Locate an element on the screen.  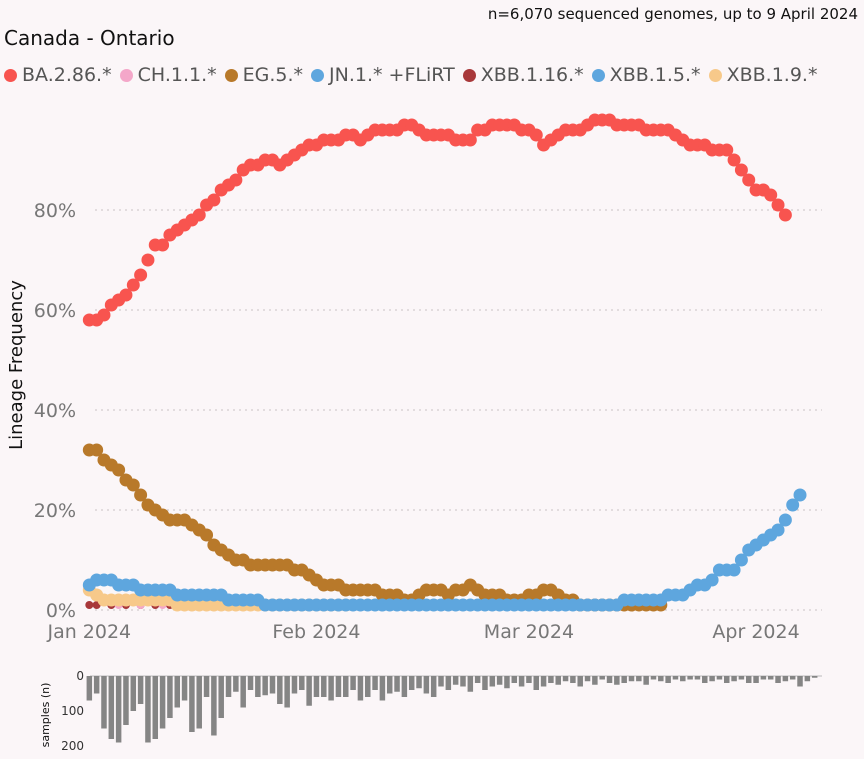
legend-item-eg5: EG.5.* is located at coordinates (264, 75).